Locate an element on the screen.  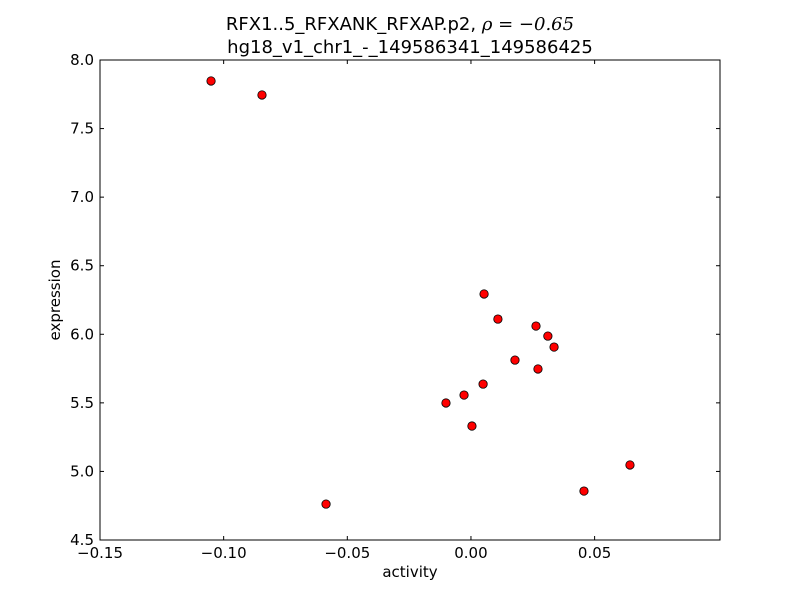
x-tick-label: 0.05 is located at coordinates (594, 553).